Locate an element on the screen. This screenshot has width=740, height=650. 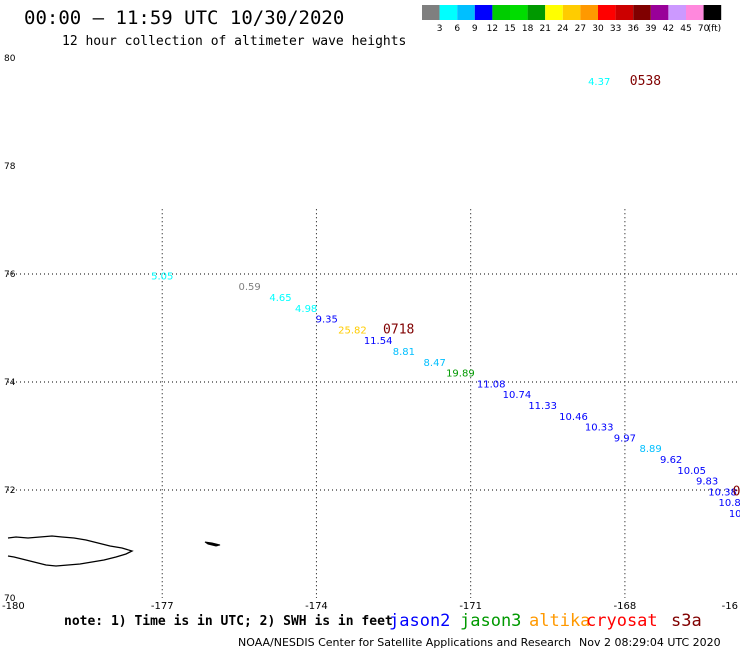
x-tick-label: -174 is located at coordinates (316, 606).